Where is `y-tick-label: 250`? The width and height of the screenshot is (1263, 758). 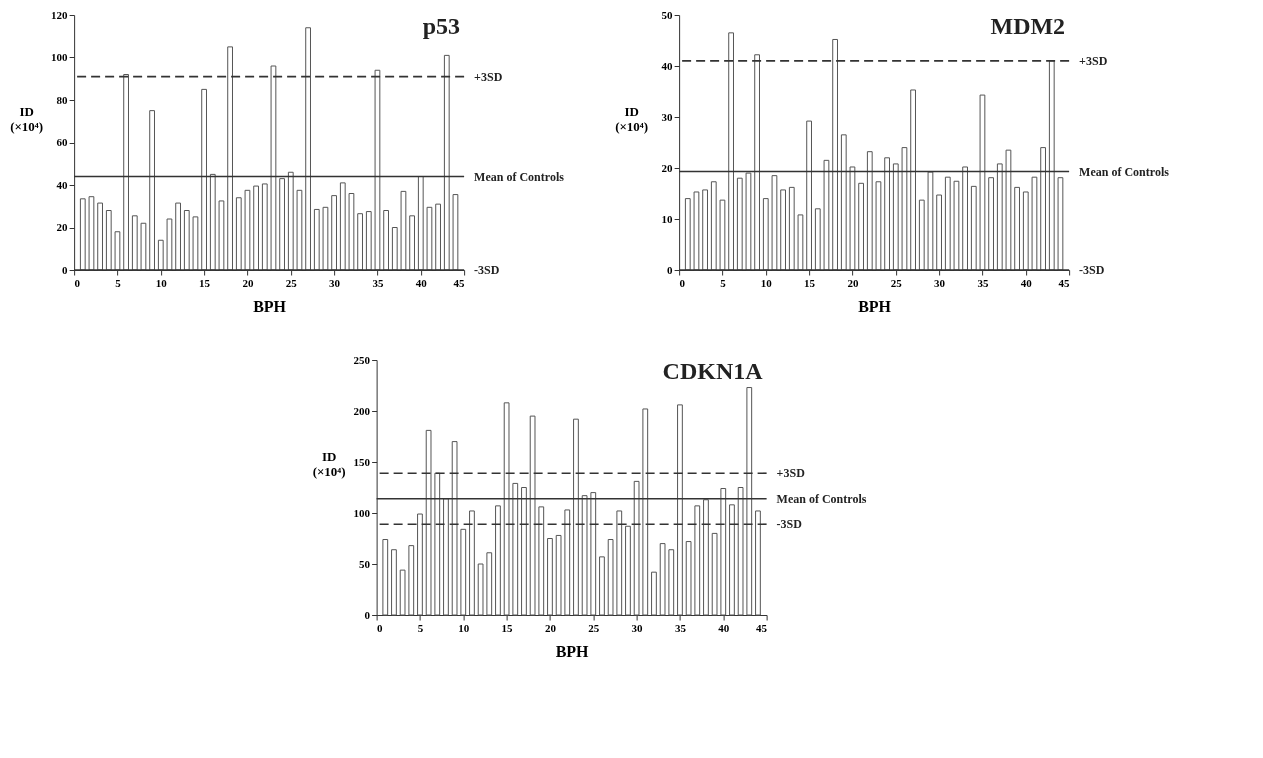 y-tick-label: 250 is located at coordinates (362, 359).